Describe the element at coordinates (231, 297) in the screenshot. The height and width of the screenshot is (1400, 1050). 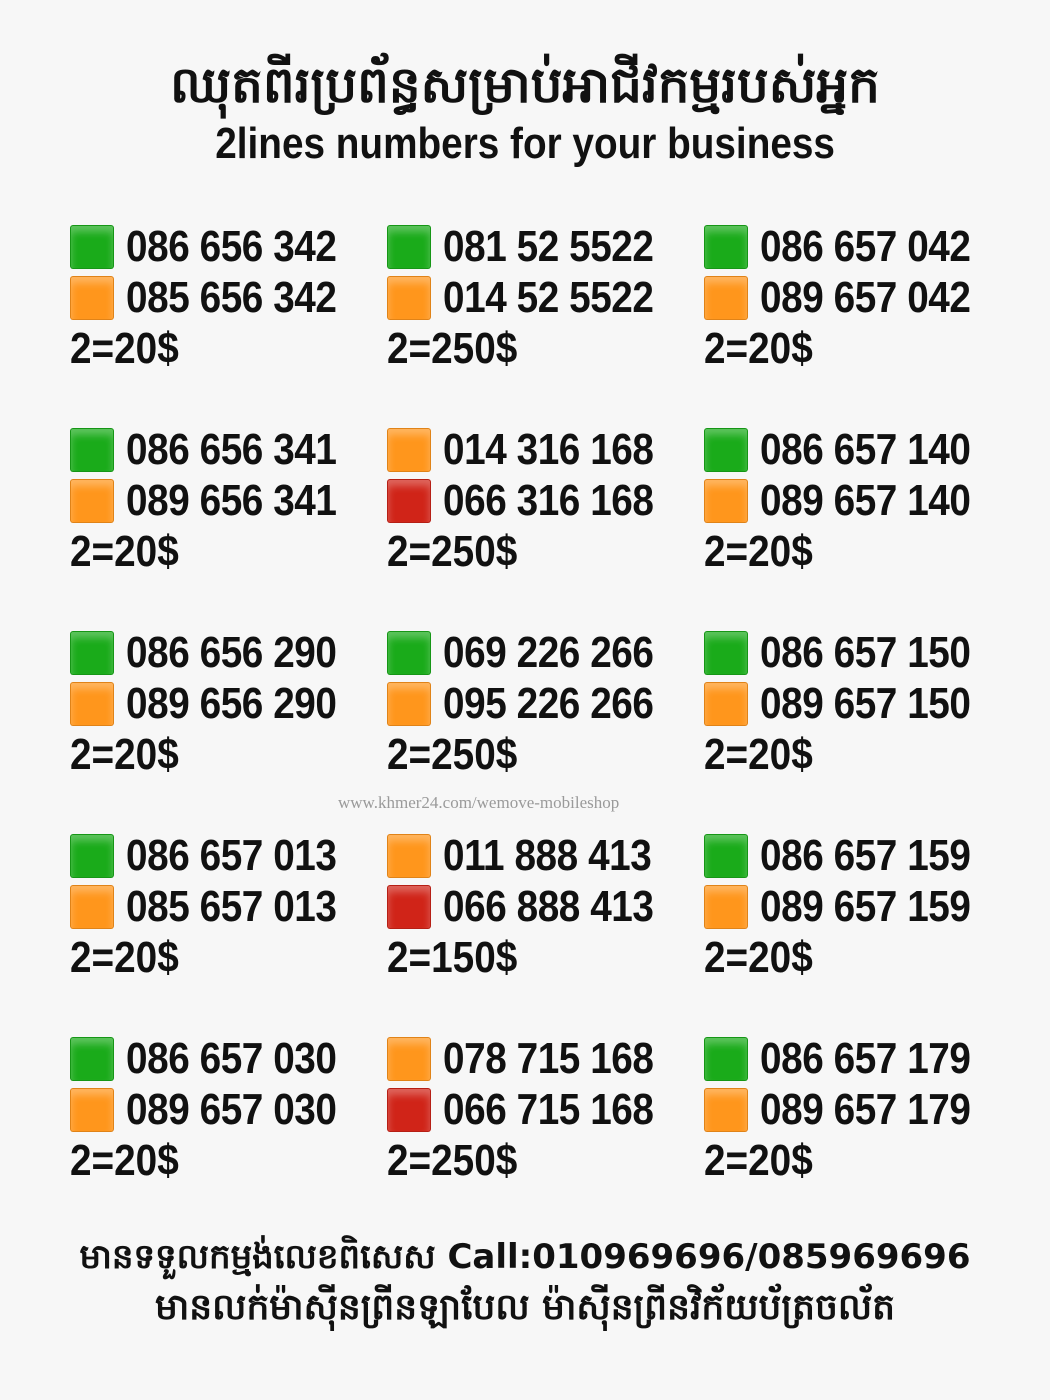
I see `phone-number: 085 656 342` at that location.